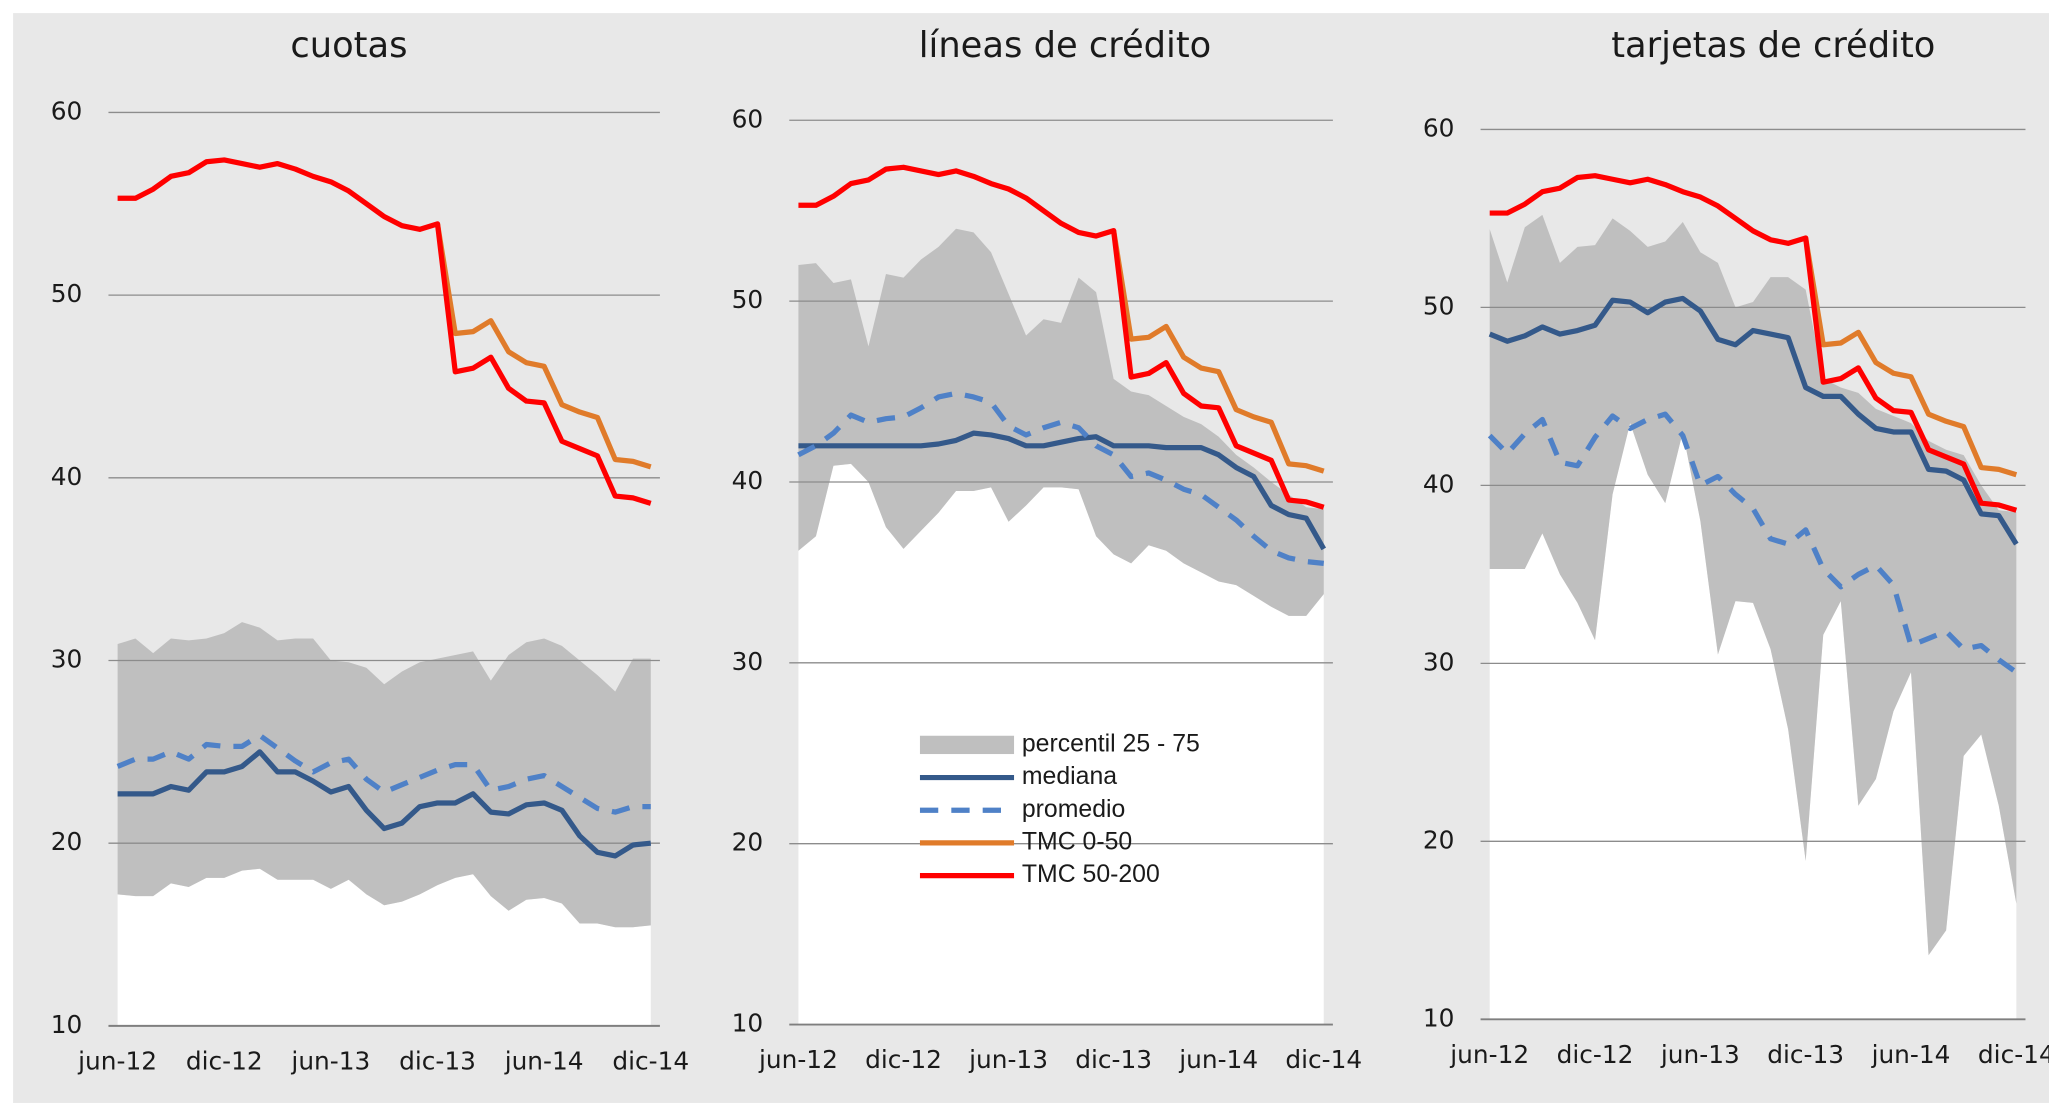  Describe the element at coordinates (1091, 874) in the screenshot. I see `legend-label: TMC 50-200` at that location.